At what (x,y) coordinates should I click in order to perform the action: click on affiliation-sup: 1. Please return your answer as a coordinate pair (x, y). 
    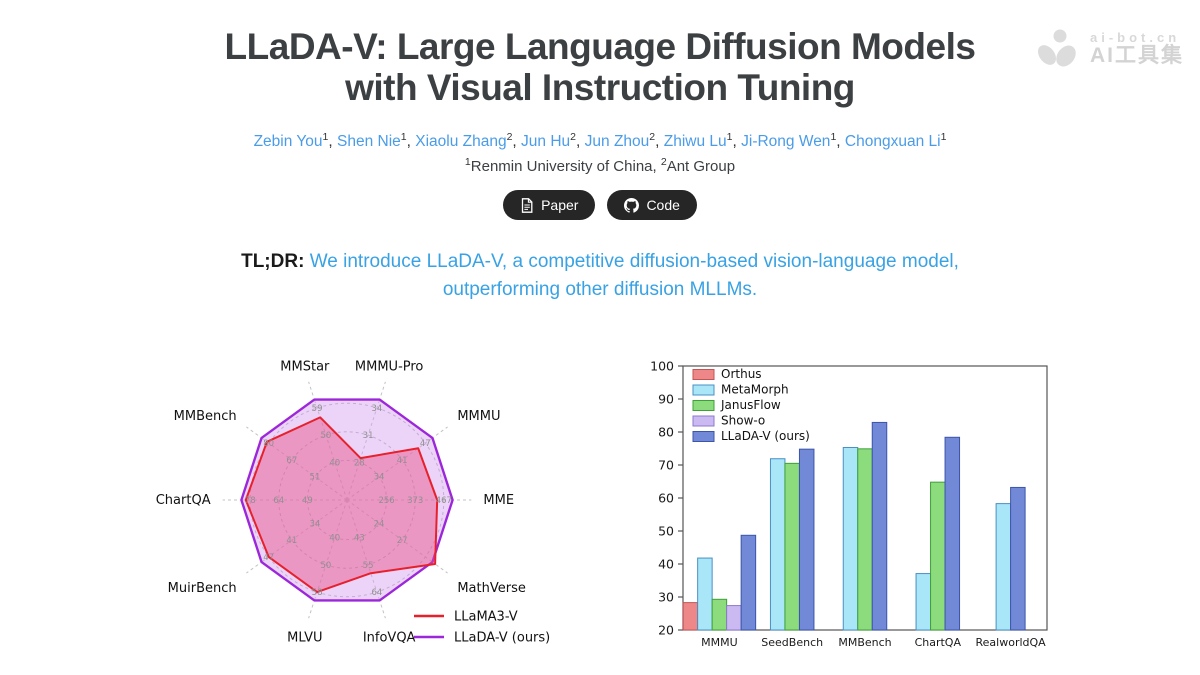
    Looking at the image, I should click on (467, 162).